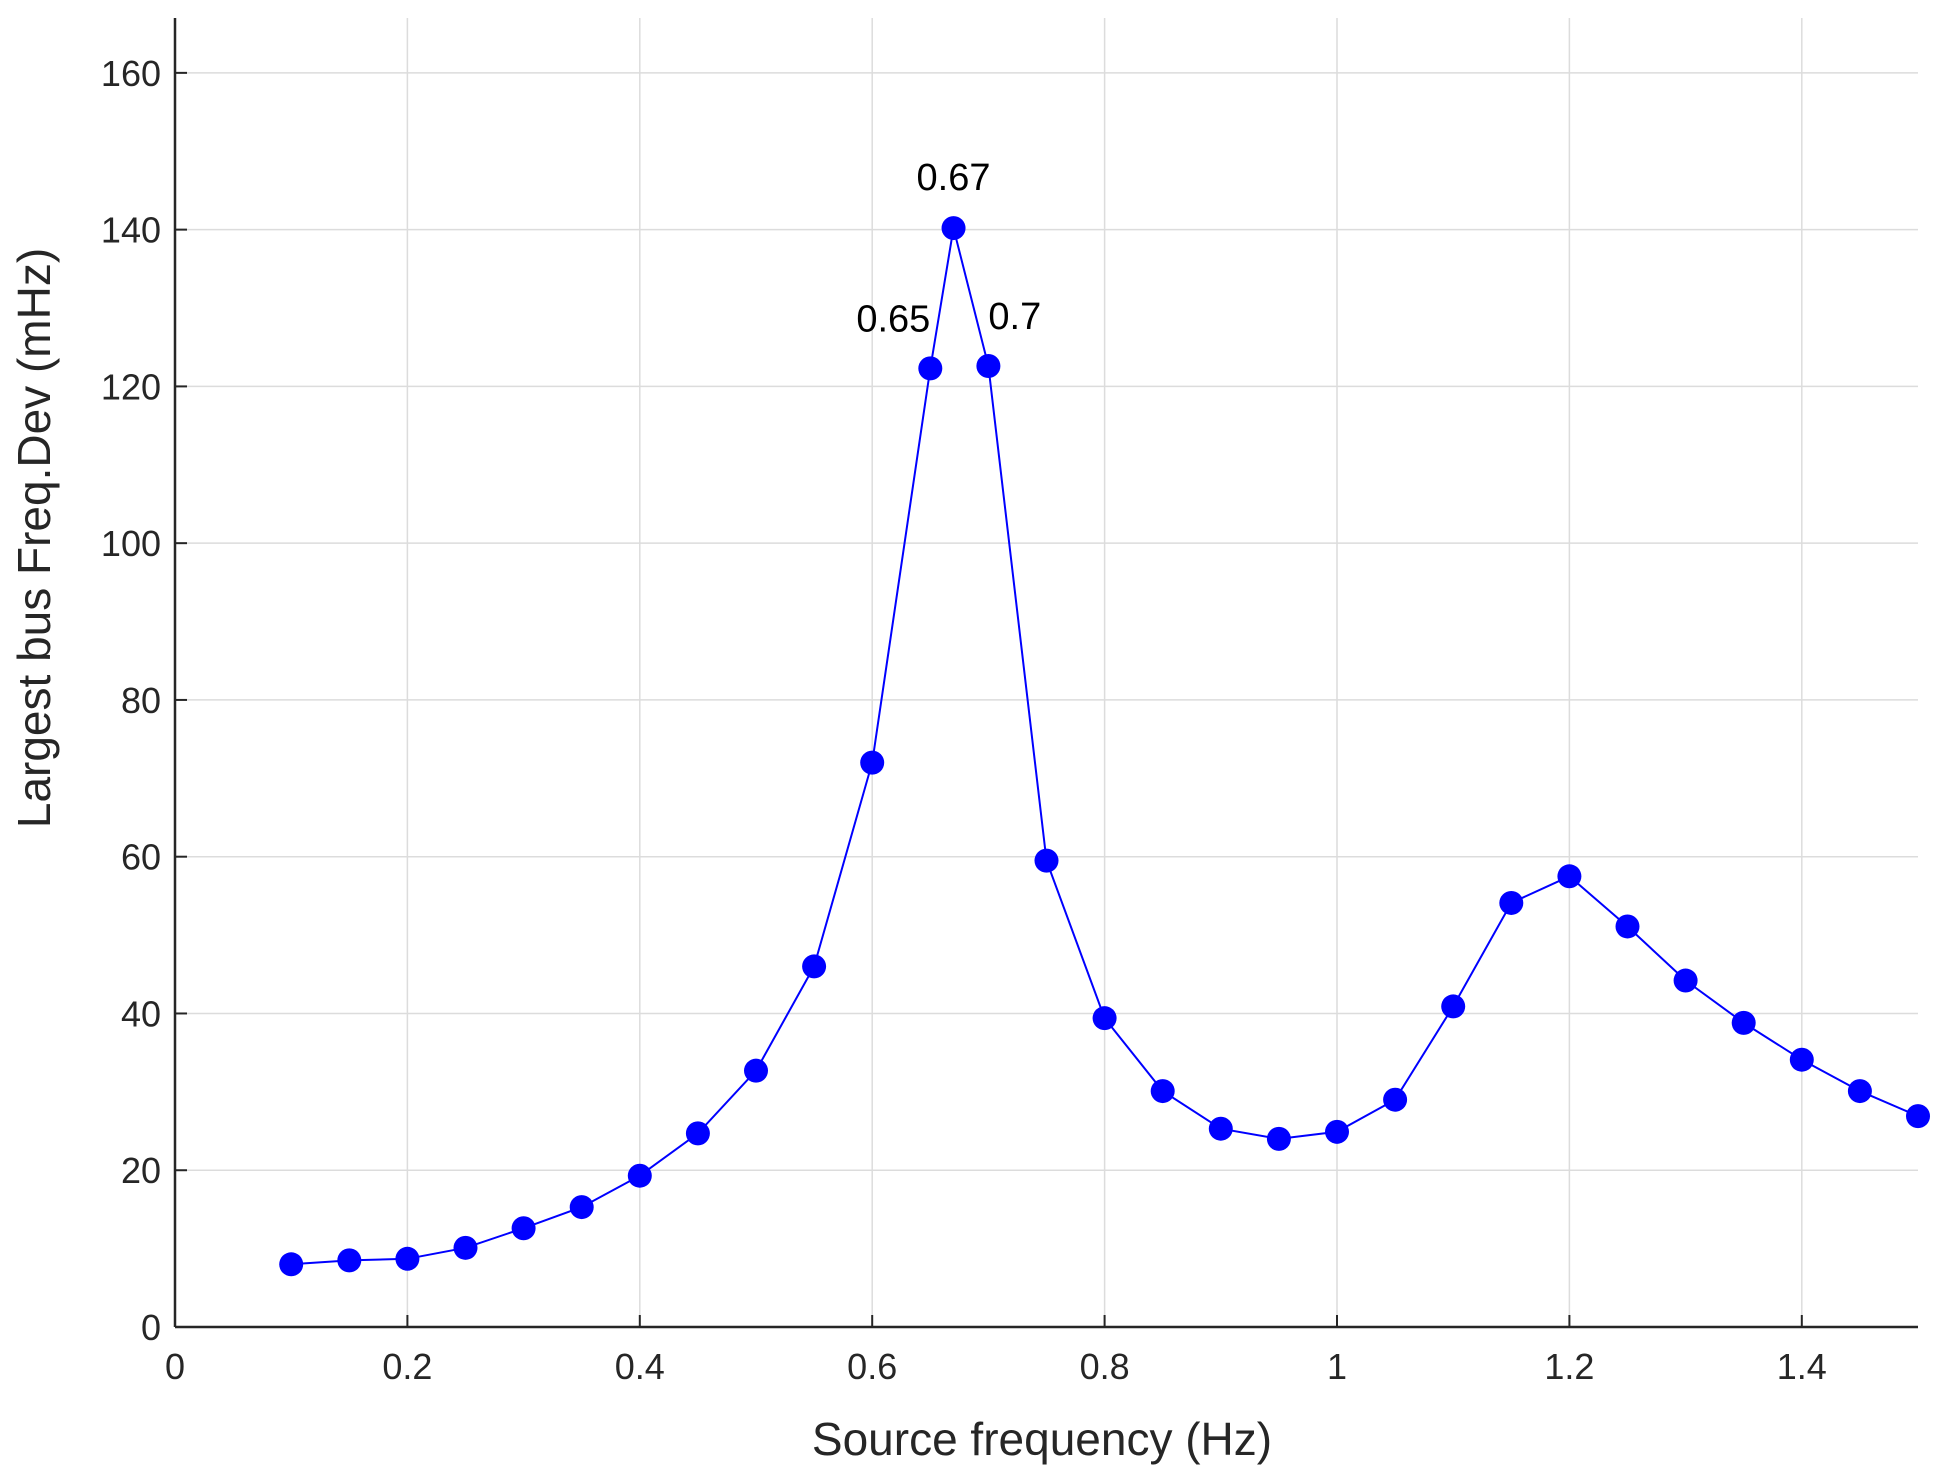 Image resolution: width=1938 pixels, height=1466 pixels. Describe the element at coordinates (151, 1327) in the screenshot. I see `y-tick-label: 0` at that location.